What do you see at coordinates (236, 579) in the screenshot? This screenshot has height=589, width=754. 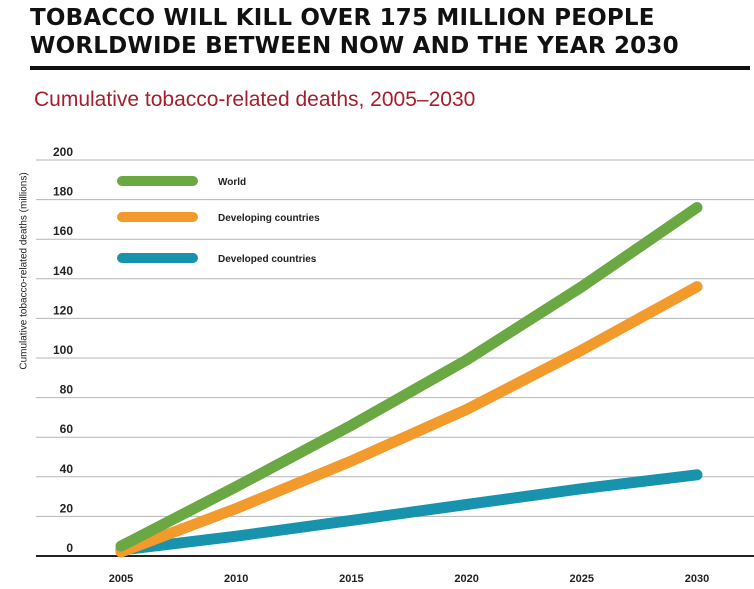 I see `x-tick-label: 2010` at bounding box center [236, 579].